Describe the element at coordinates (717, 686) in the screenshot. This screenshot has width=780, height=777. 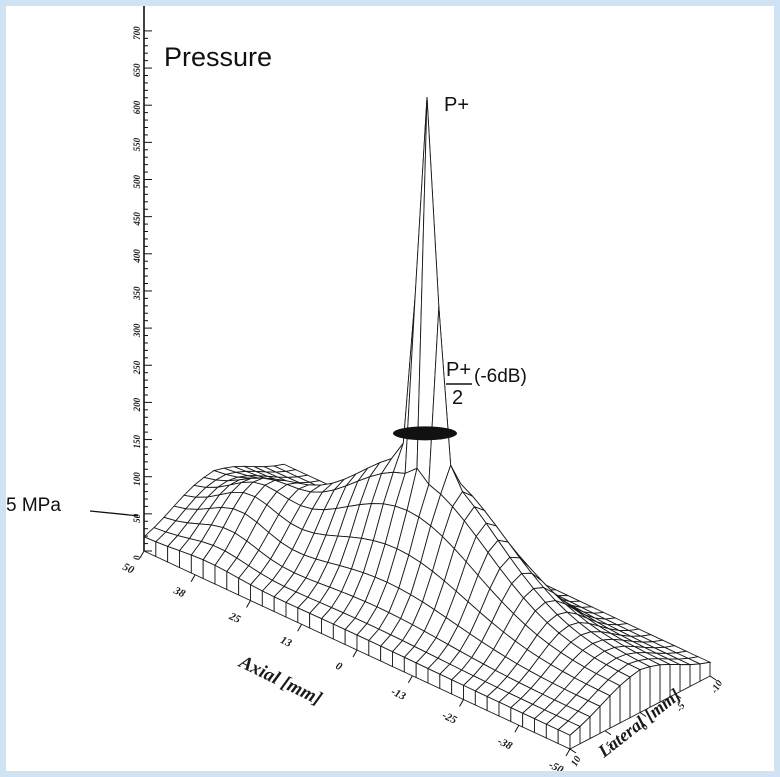
I see `lateral-tick-label: -10` at that location.